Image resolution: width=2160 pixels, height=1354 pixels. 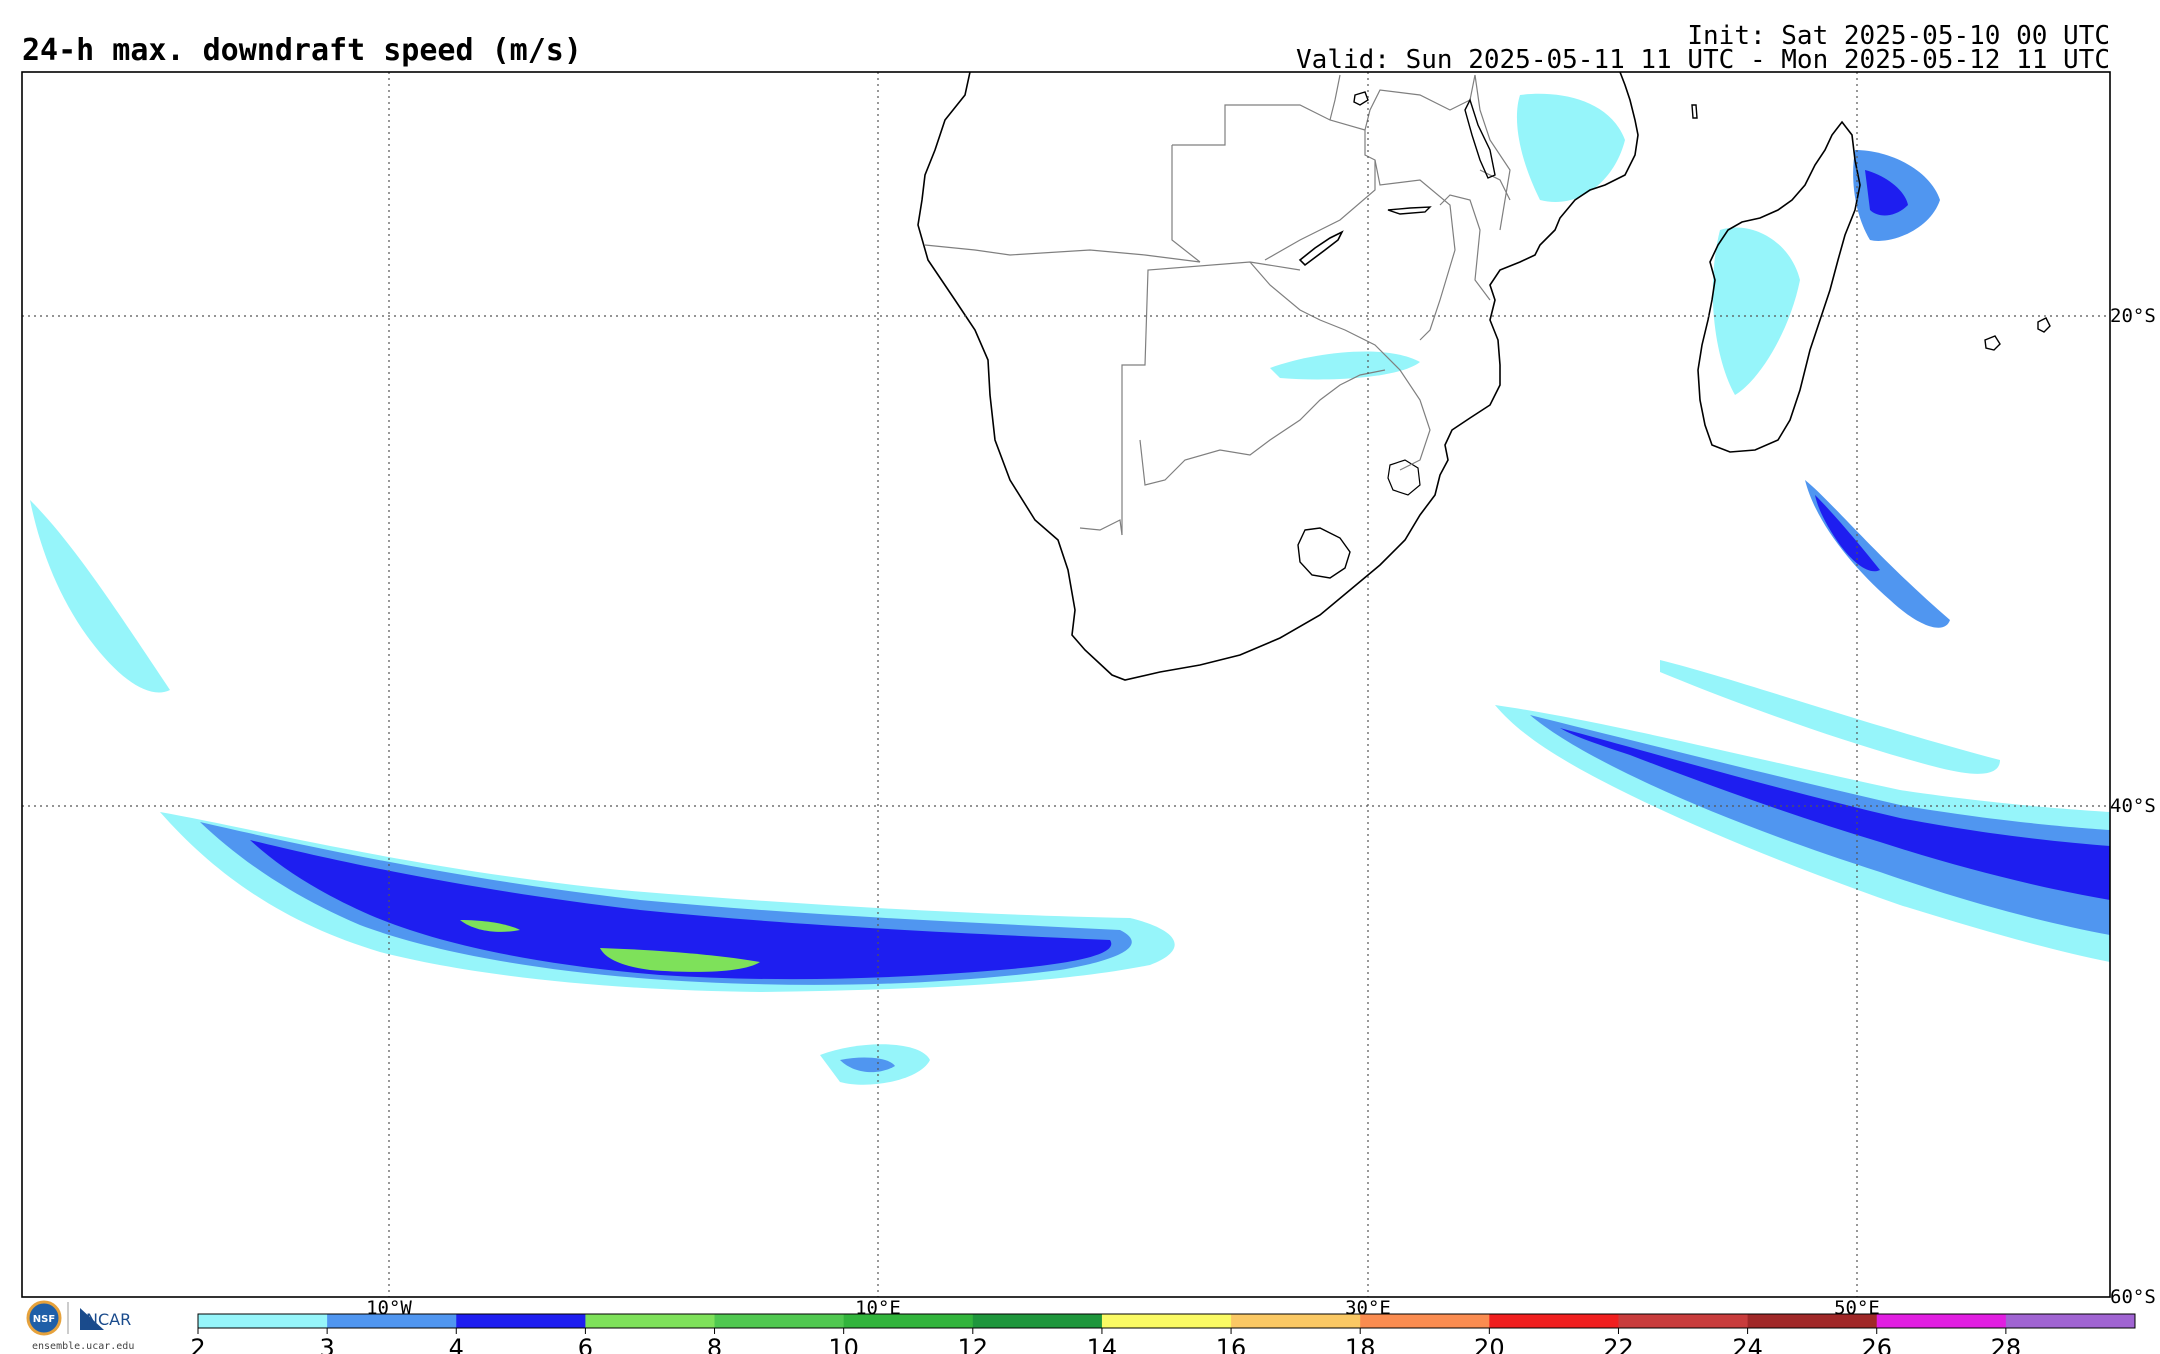 I want to click on colorbar-frame, so click(x=1166, y=1321).